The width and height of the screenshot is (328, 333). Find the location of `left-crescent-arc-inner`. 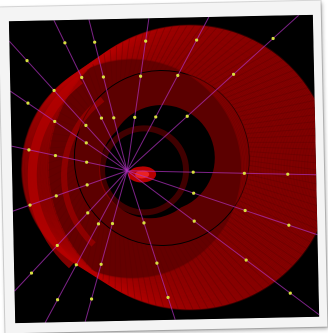

left-crescent-arc-inner is located at coordinates (83, 171).